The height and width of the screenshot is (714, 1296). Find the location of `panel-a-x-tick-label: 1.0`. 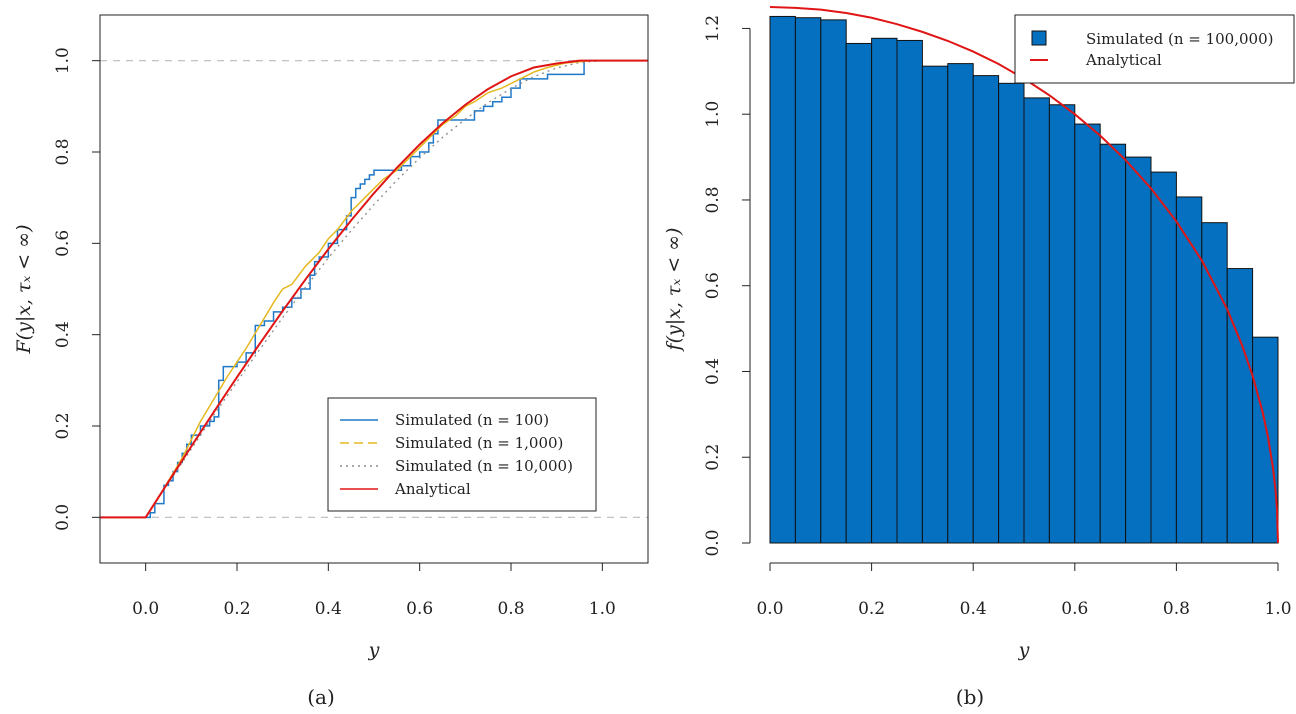

panel-a-x-tick-label: 1.0 is located at coordinates (602, 609).